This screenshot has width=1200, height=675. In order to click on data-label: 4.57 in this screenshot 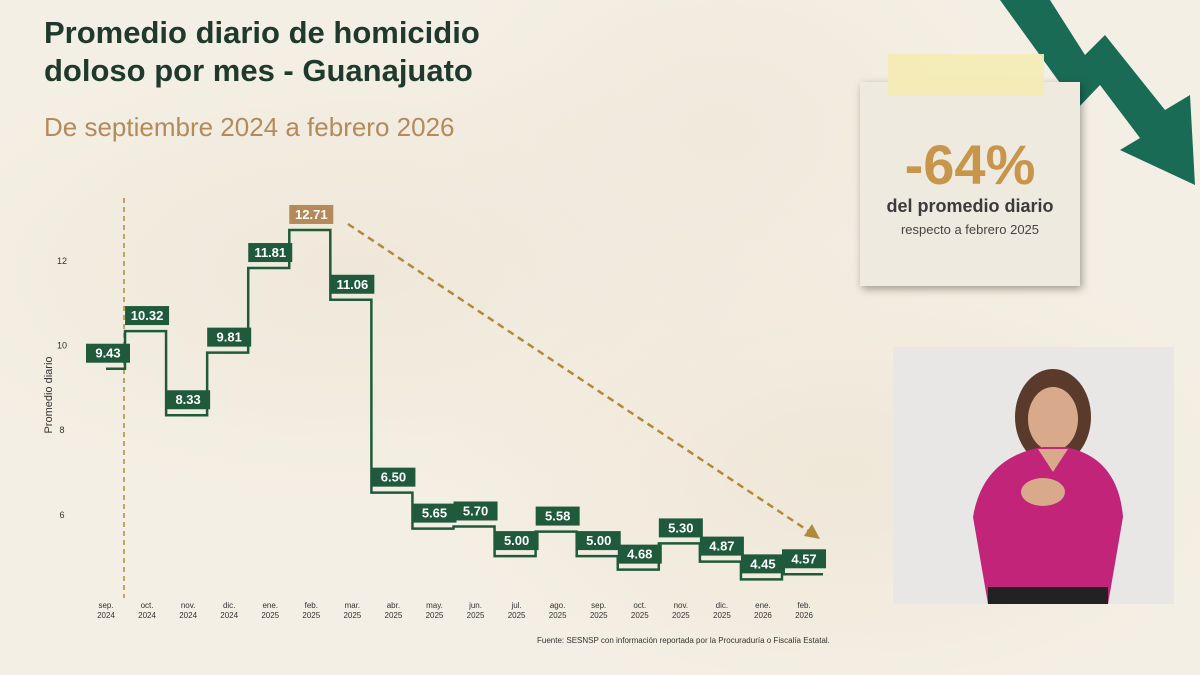, I will do `click(803, 558)`.